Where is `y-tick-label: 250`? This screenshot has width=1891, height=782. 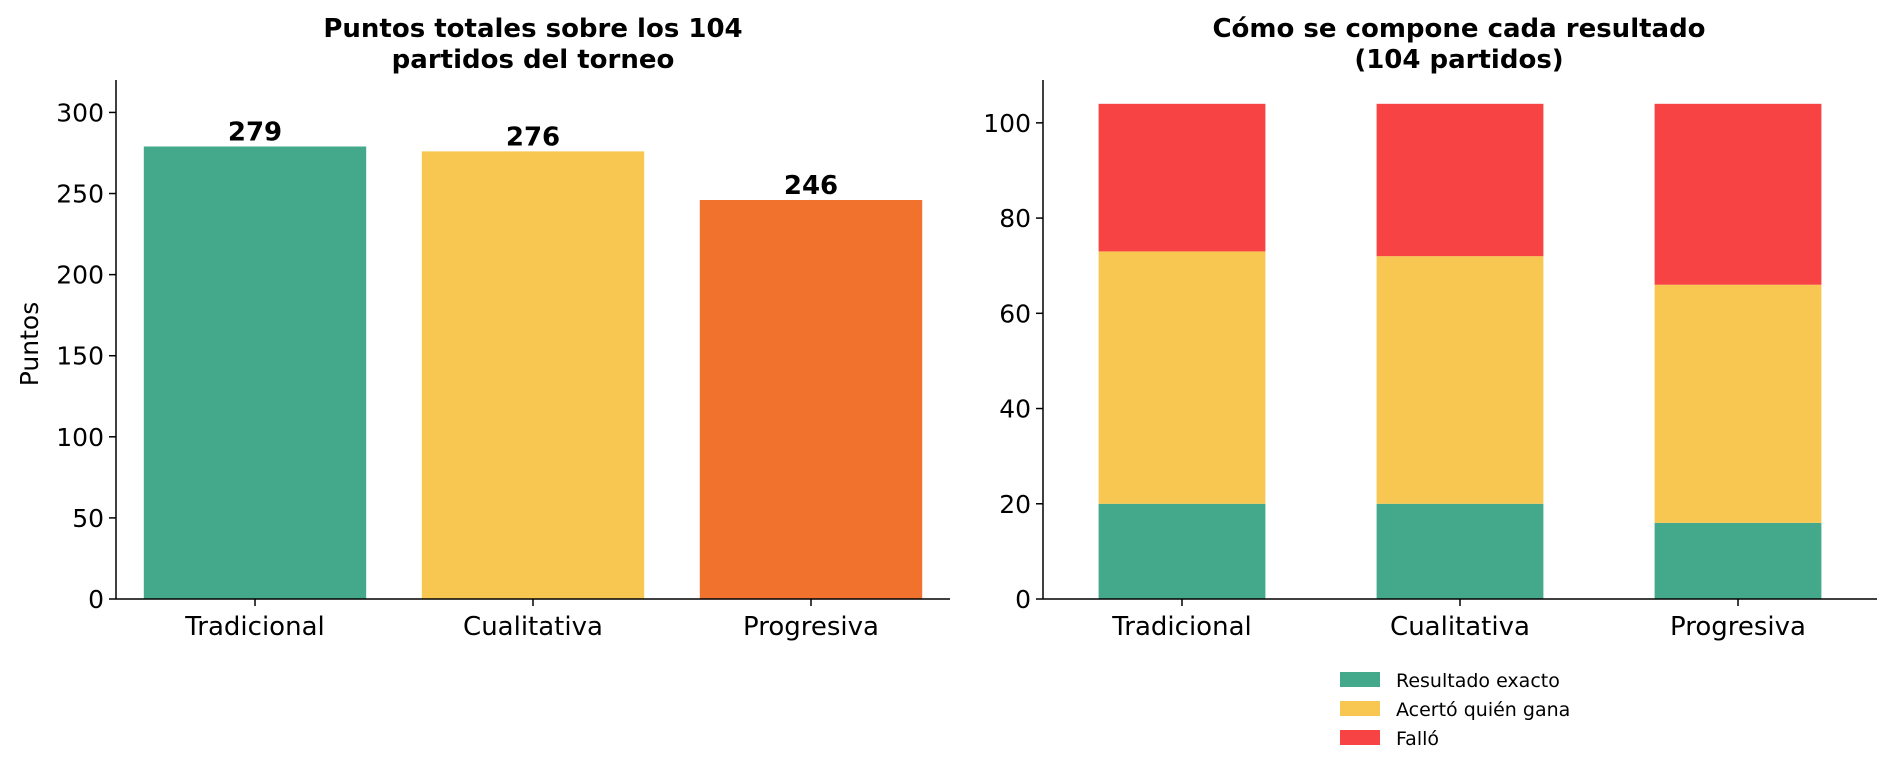 y-tick-label: 250 is located at coordinates (80, 194).